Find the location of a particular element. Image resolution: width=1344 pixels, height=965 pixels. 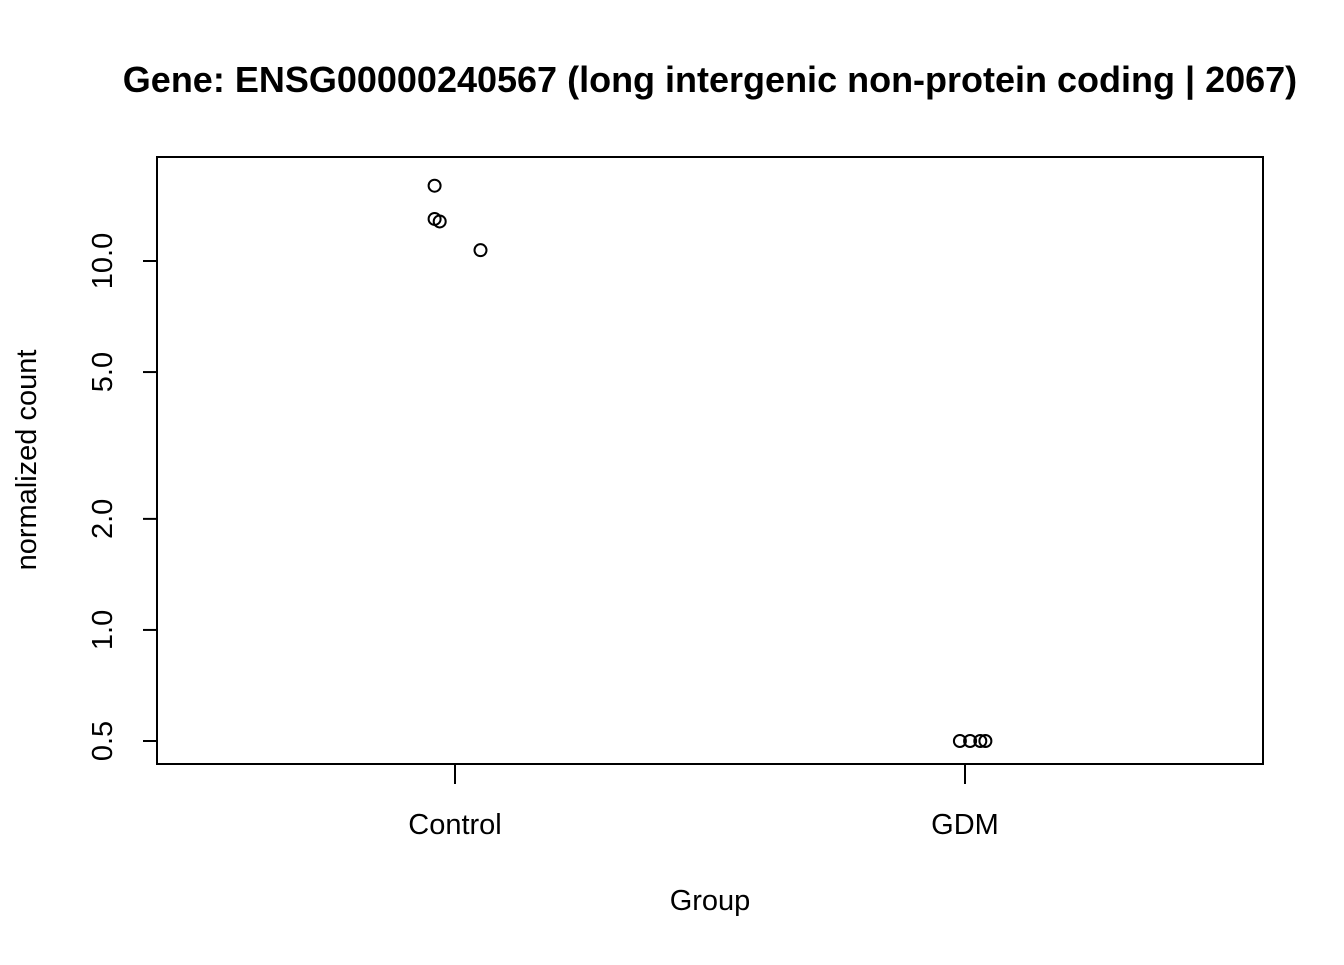

y-axis-title: normalized count is located at coordinates (27, 460).